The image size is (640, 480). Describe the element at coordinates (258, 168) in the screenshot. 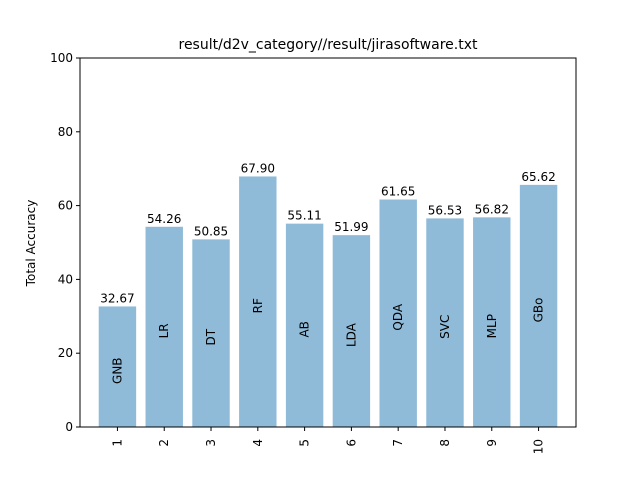

I see `bar-value-label: 67.90` at that location.